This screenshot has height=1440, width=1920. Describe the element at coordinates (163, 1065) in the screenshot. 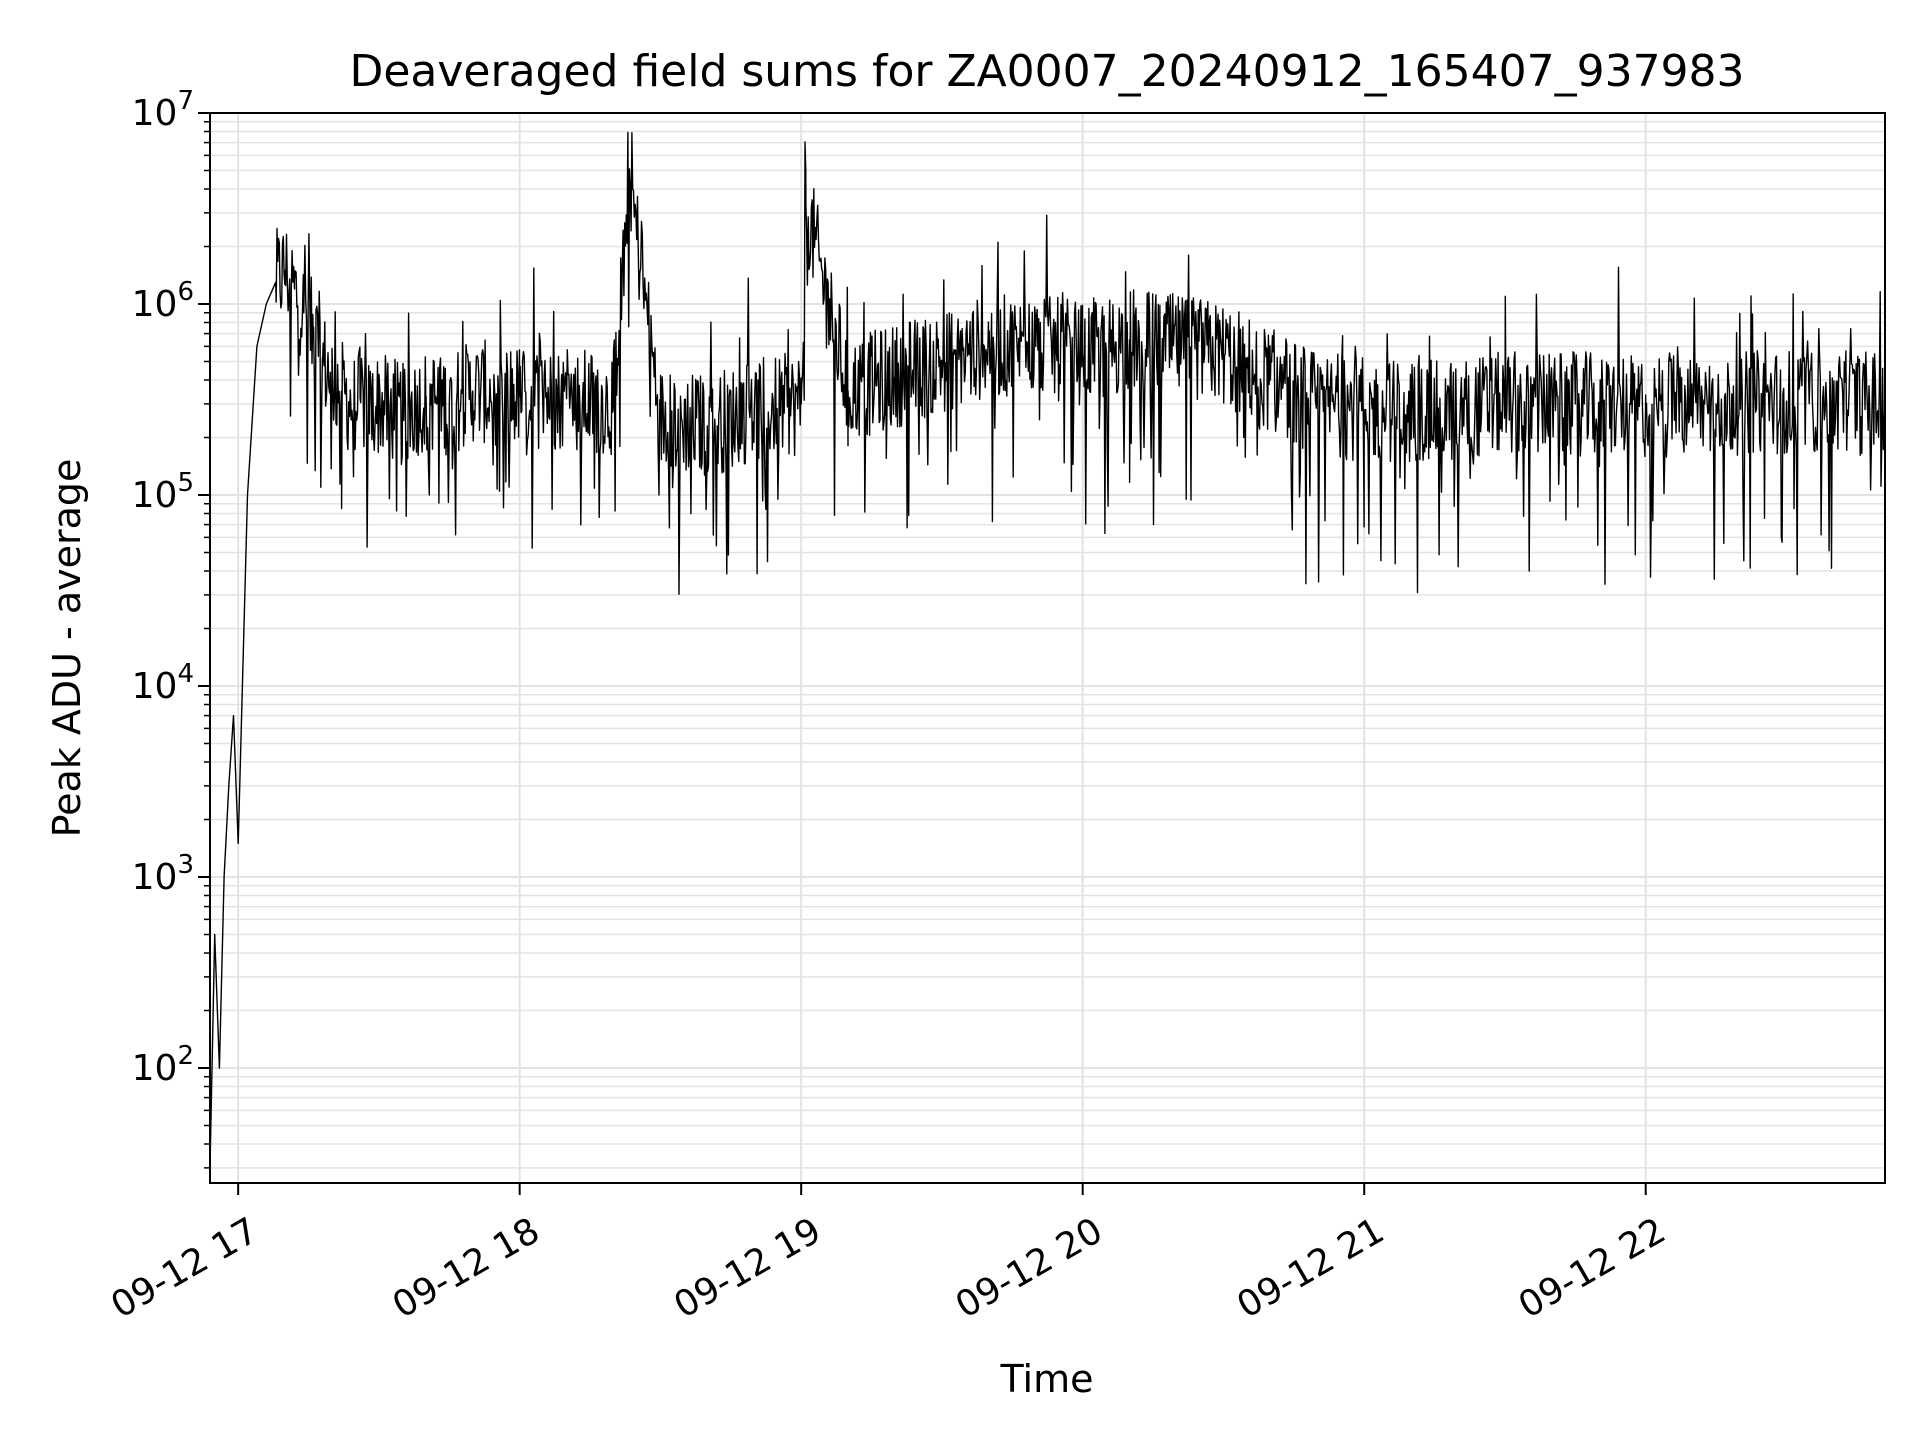

I see `y-tick-label: 10²` at that location.